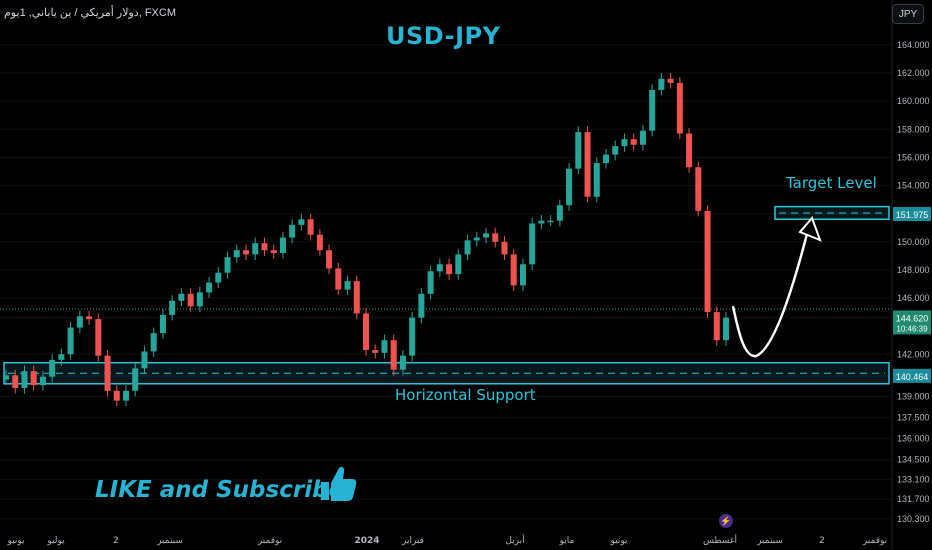  I want to click on y-tick-label: 158.000, so click(913, 129).